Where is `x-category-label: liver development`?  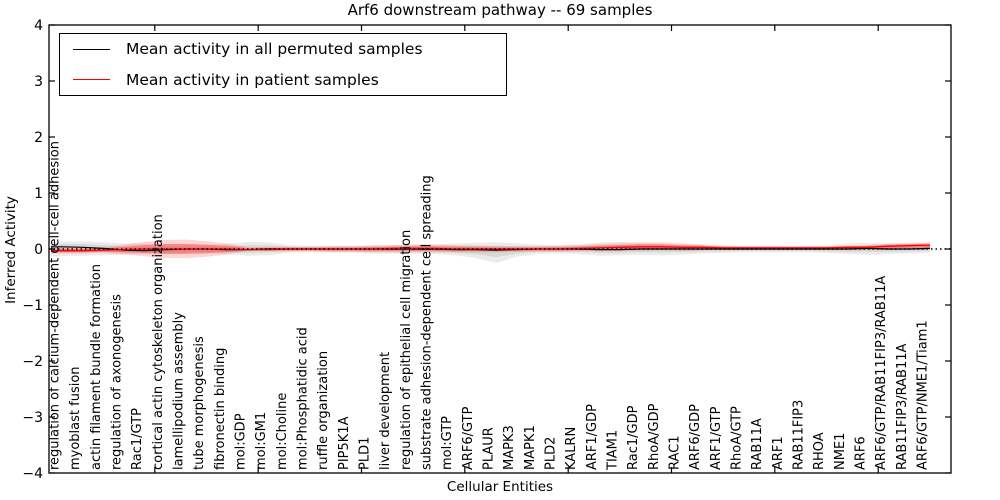
x-category-label: liver development is located at coordinates (385, 411).